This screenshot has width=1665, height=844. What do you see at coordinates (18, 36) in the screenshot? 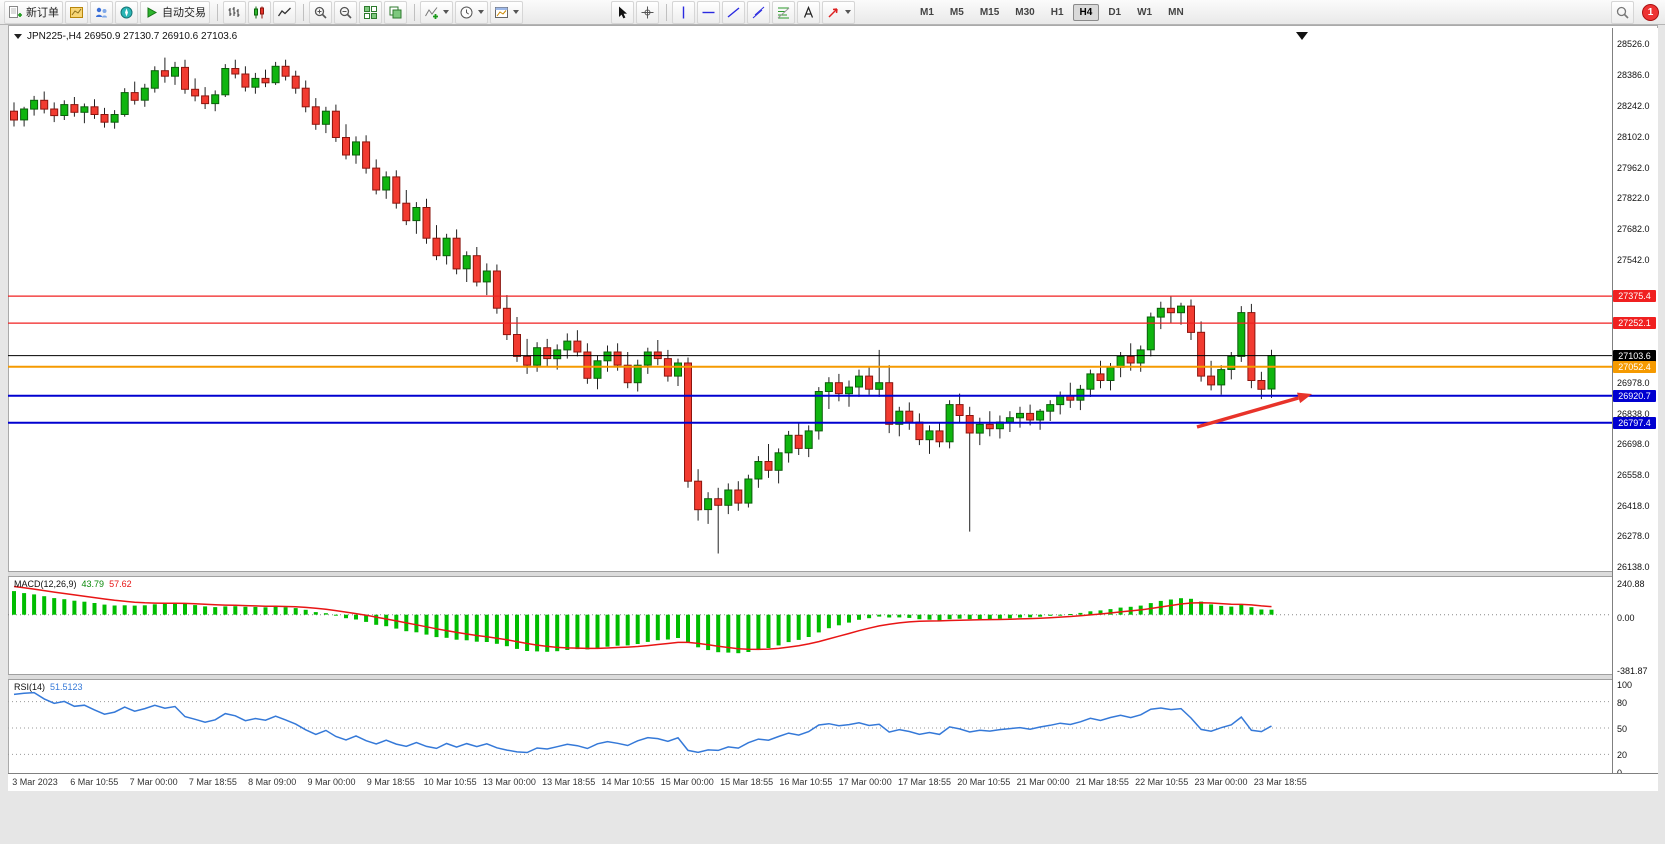
I see `chart-menu-icon` at bounding box center [18, 36].